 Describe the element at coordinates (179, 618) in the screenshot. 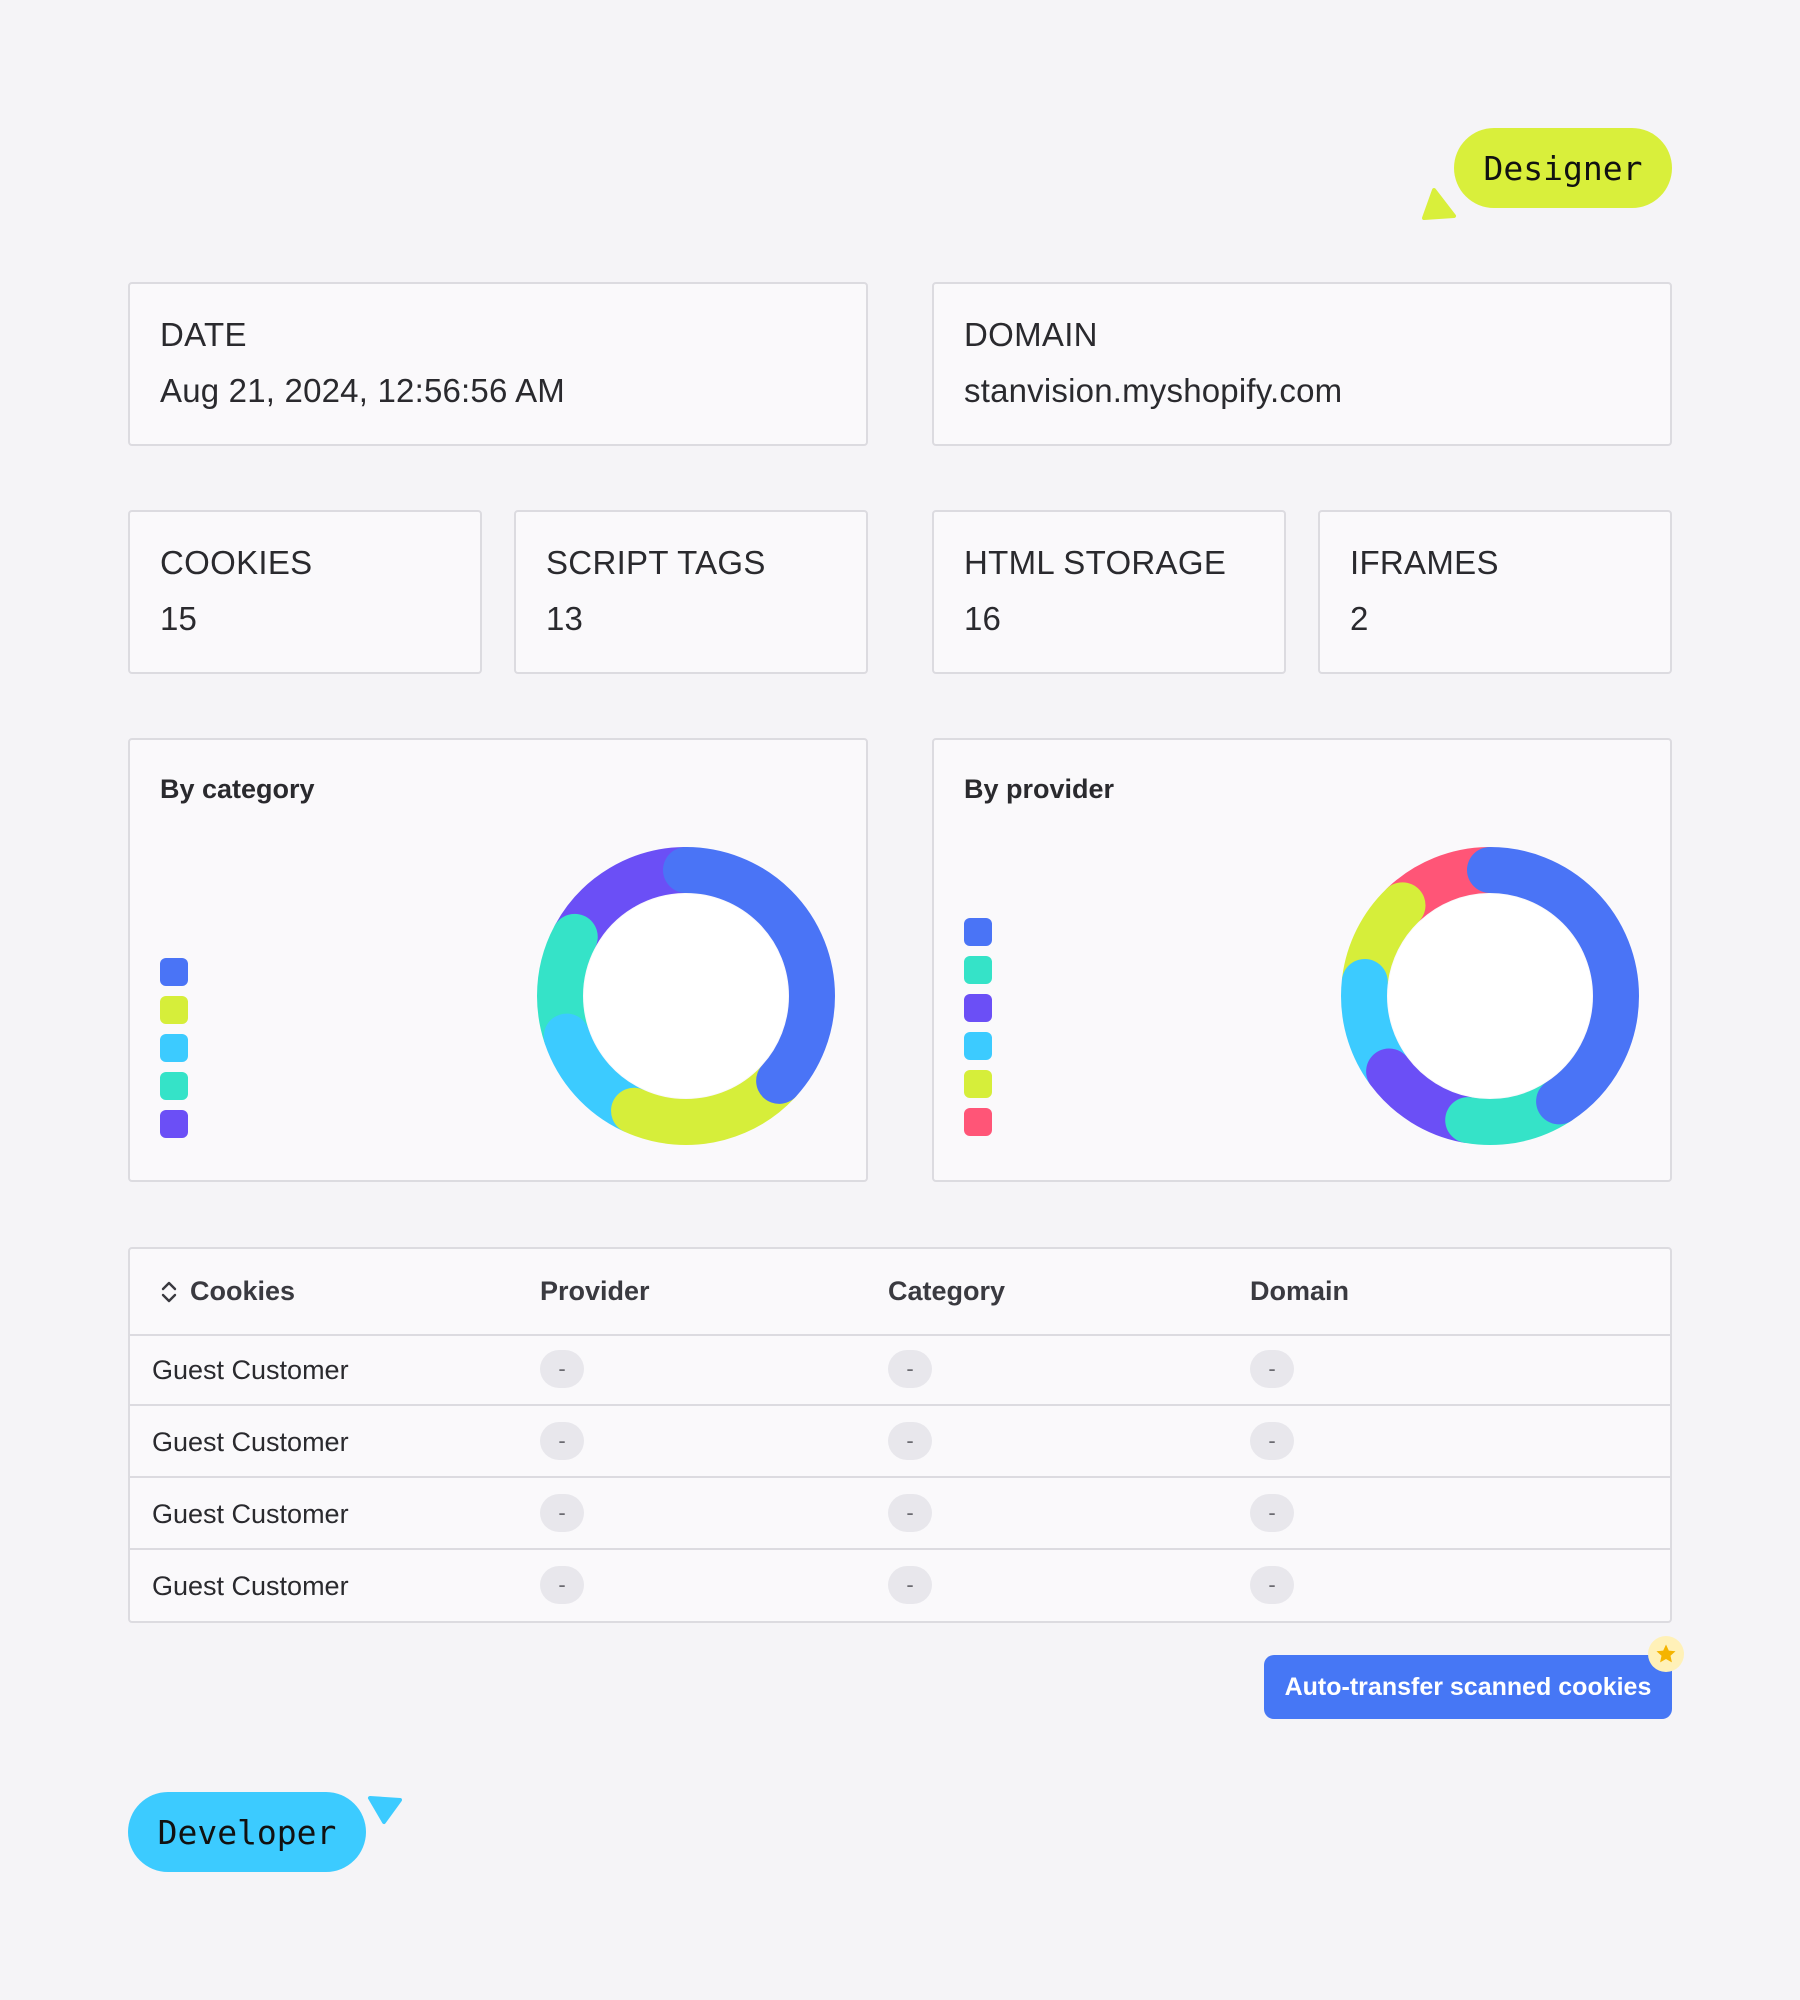

I see `stat-value: 15` at that location.